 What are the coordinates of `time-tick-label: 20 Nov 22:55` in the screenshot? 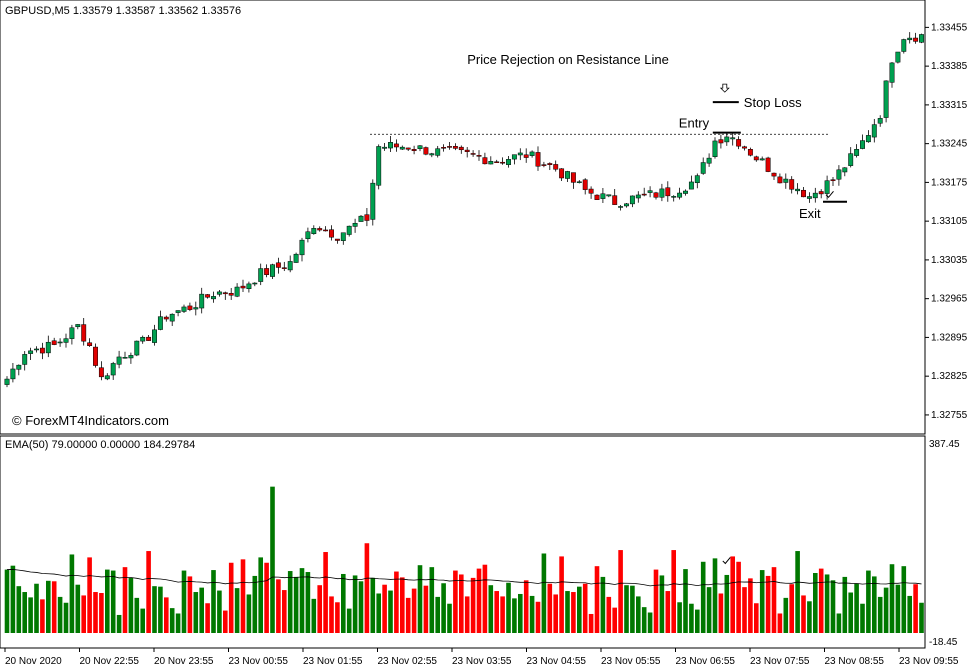 It's located at (110, 661).